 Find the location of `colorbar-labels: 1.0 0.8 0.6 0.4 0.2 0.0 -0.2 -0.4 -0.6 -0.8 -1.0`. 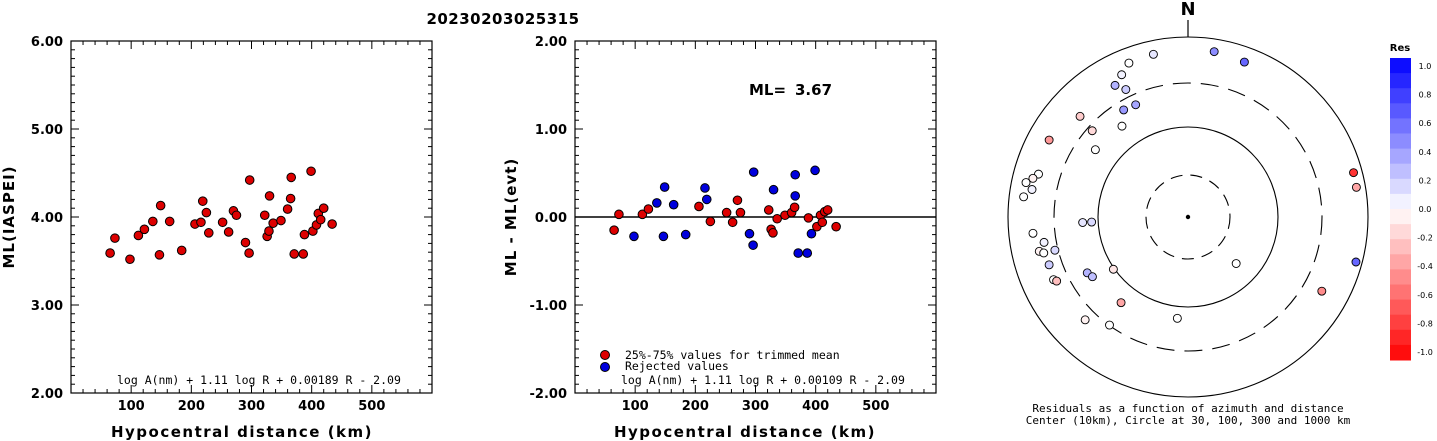

colorbar-labels: 1.0 0.8 0.6 0.4 0.2 0.0 -0.2 -0.4 -0.6 -0.8 -1.0 is located at coordinates (1425, 209).